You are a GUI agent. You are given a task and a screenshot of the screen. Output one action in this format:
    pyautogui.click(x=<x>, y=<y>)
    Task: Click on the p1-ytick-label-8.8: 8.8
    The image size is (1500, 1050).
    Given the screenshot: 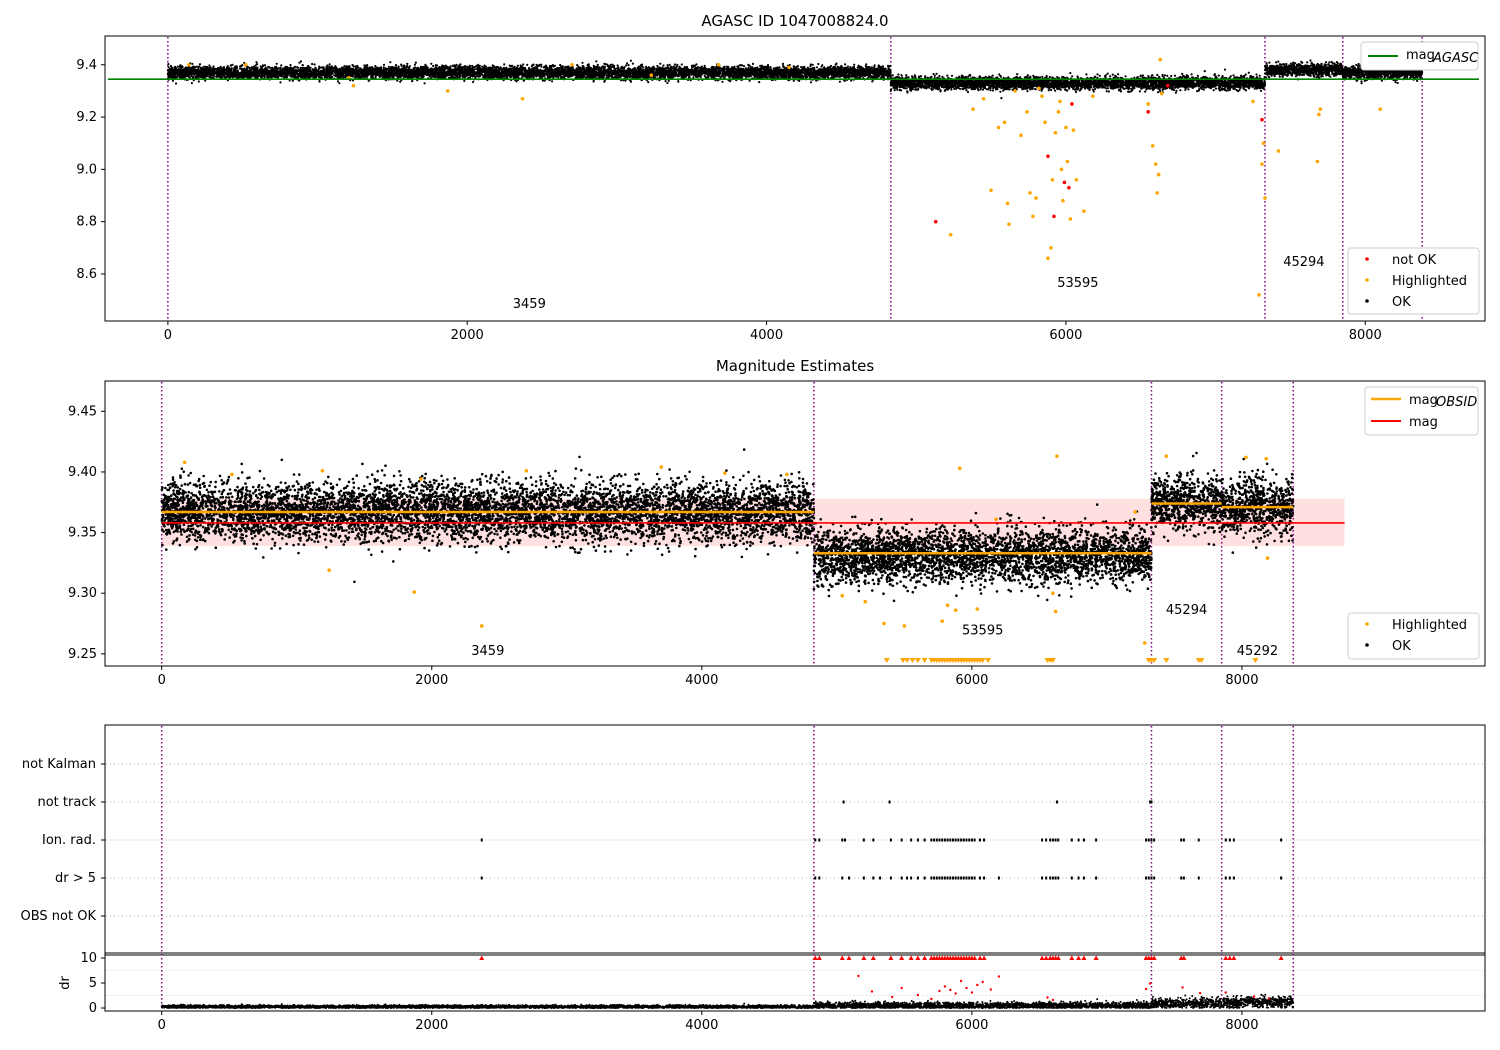 What is the action you would take?
    pyautogui.click(x=86, y=222)
    